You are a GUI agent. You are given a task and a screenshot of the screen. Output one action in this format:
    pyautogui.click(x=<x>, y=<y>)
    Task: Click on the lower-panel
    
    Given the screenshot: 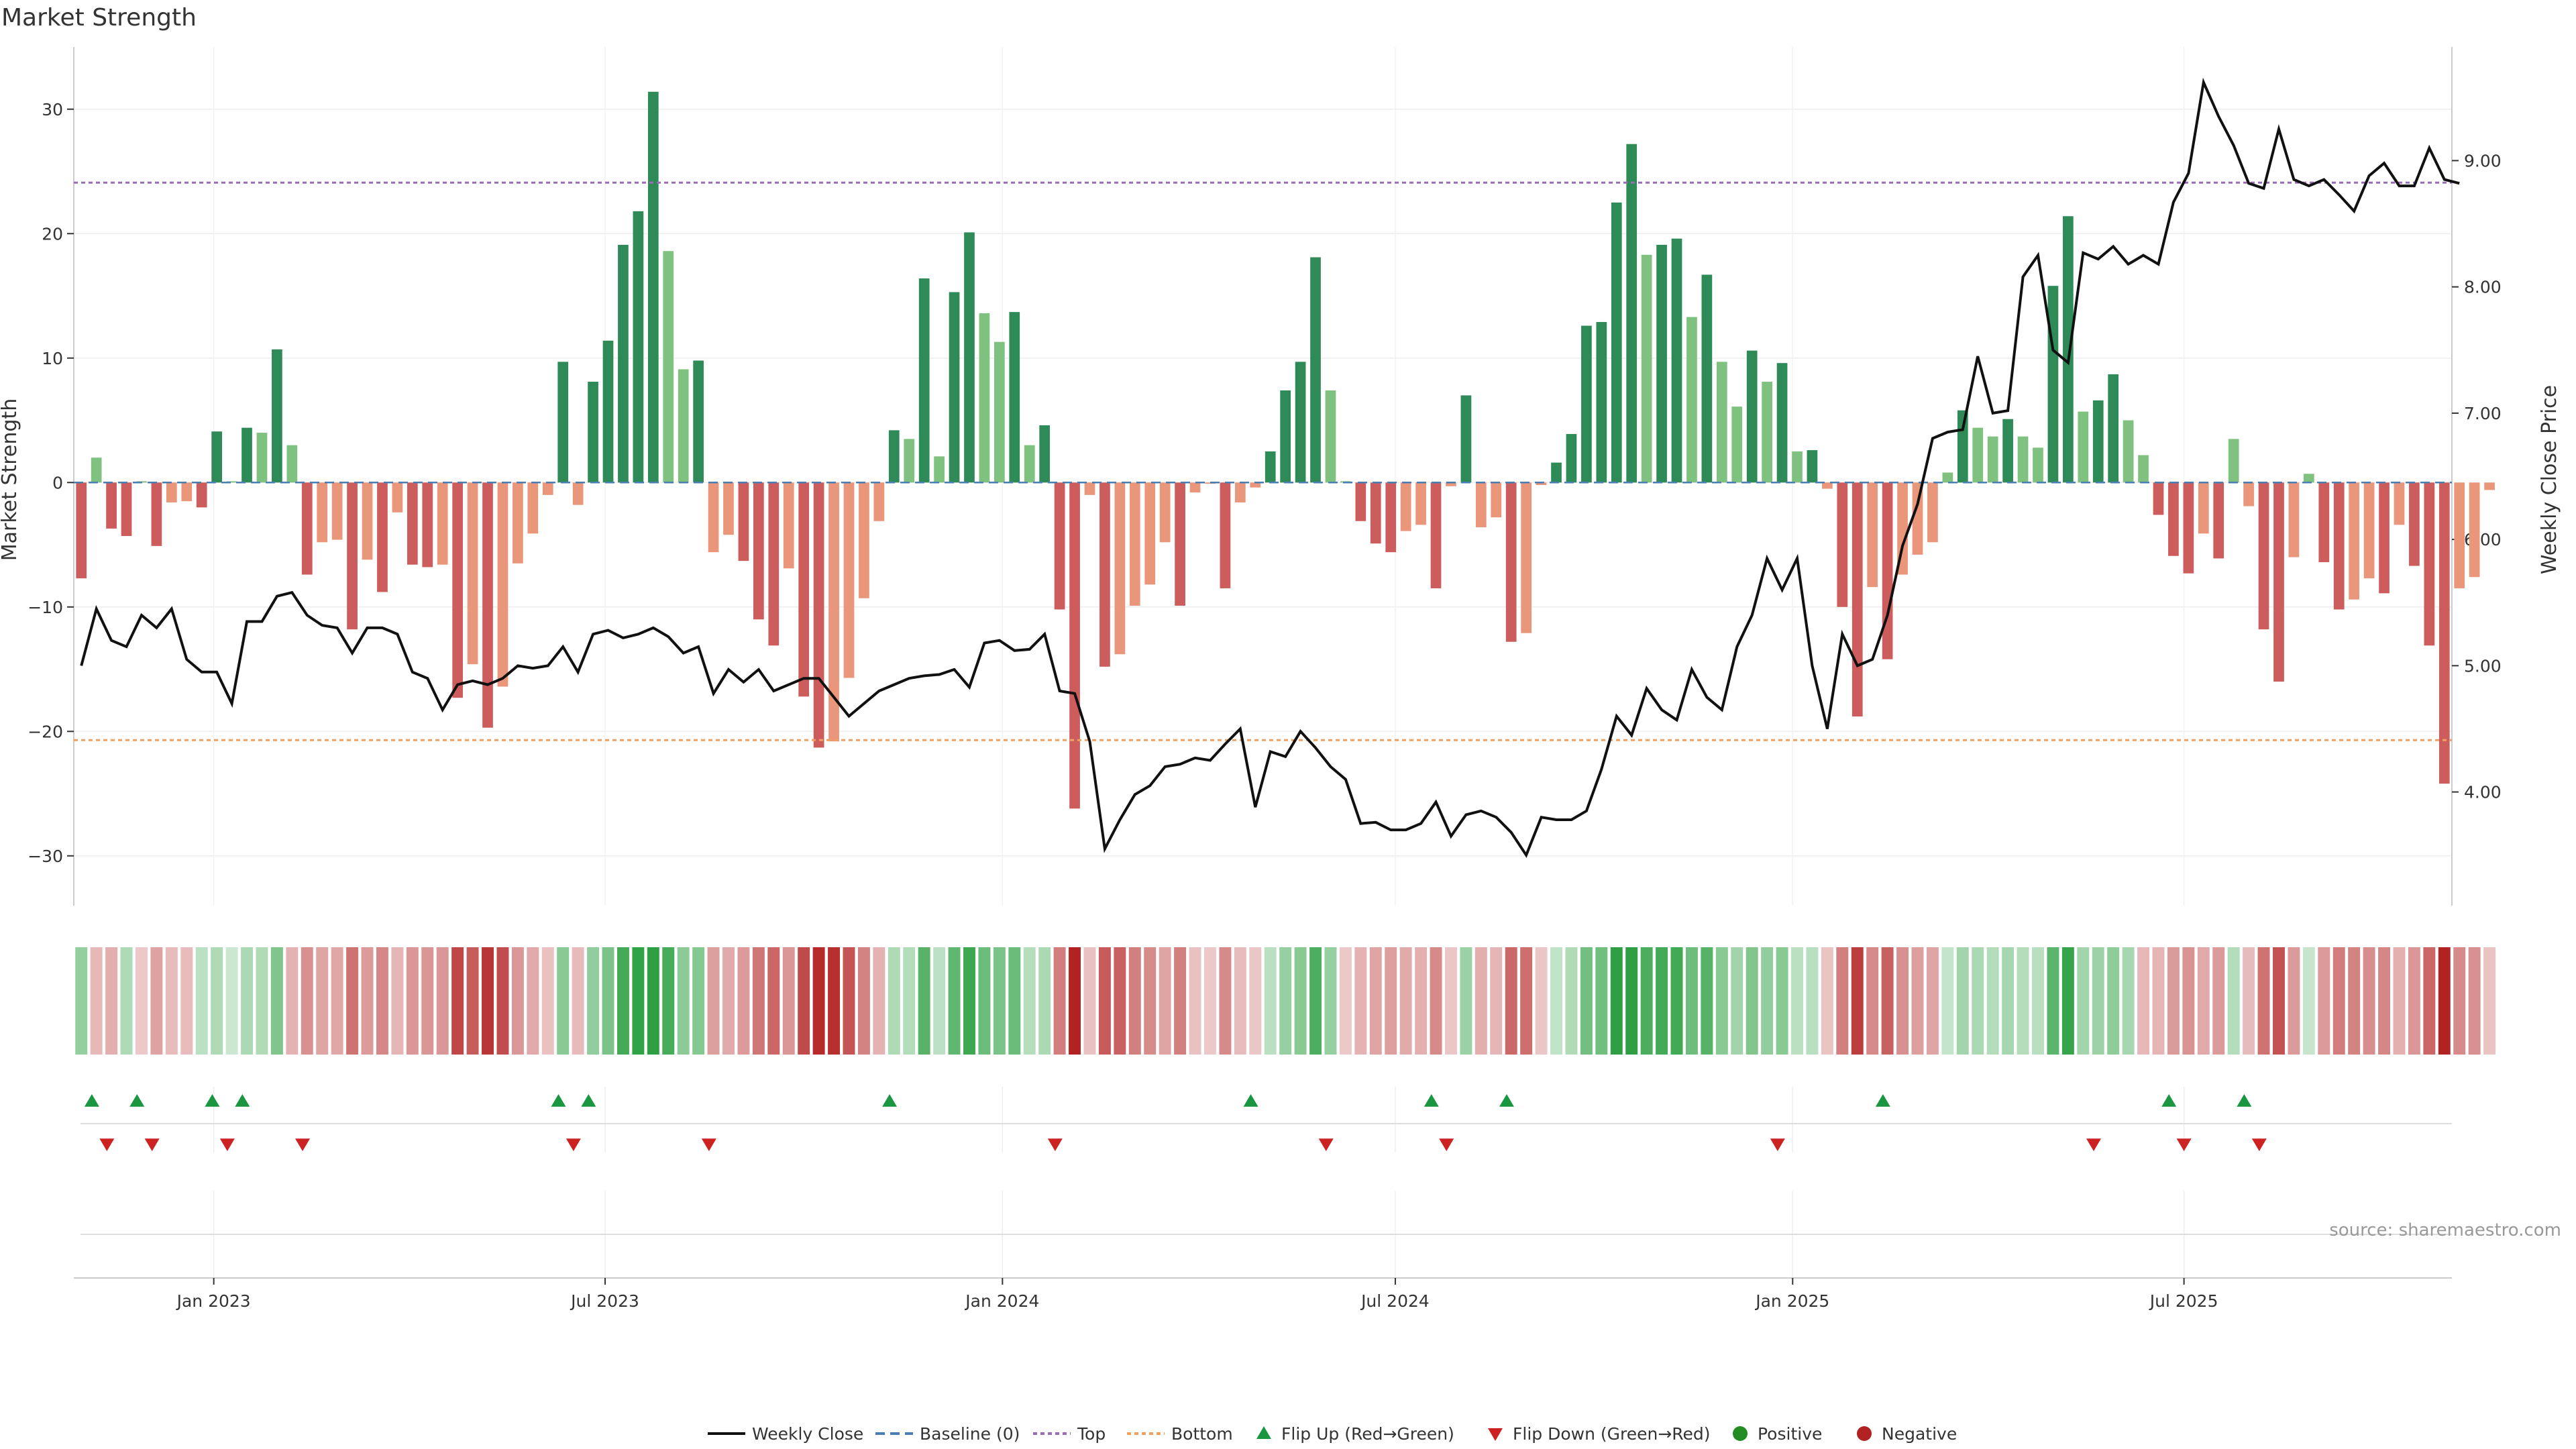 What is the action you would take?
    pyautogui.click(x=1263, y=1235)
    